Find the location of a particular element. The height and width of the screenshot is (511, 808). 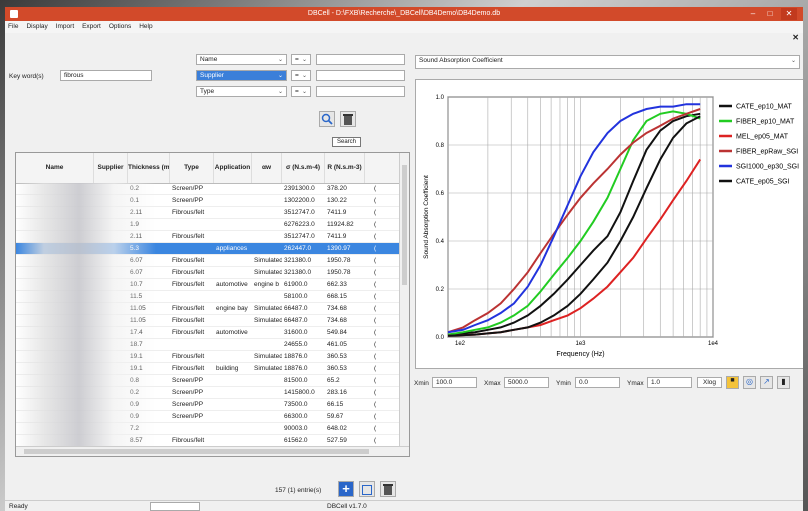

col-thickness: Thickness (mm is located at coordinates (149, 168).